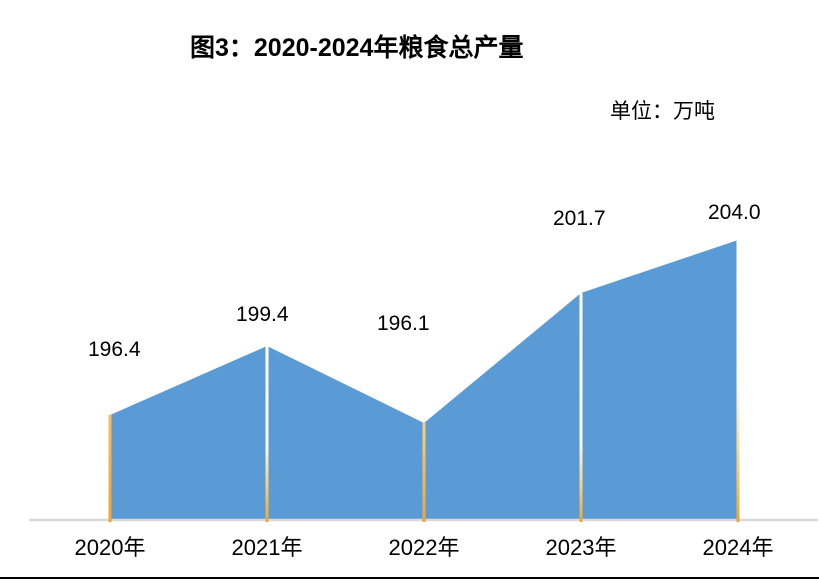 The width and height of the screenshot is (819, 583). Describe the element at coordinates (581, 547) in the screenshot. I see `x-axis-label-2023: 2023年` at that location.